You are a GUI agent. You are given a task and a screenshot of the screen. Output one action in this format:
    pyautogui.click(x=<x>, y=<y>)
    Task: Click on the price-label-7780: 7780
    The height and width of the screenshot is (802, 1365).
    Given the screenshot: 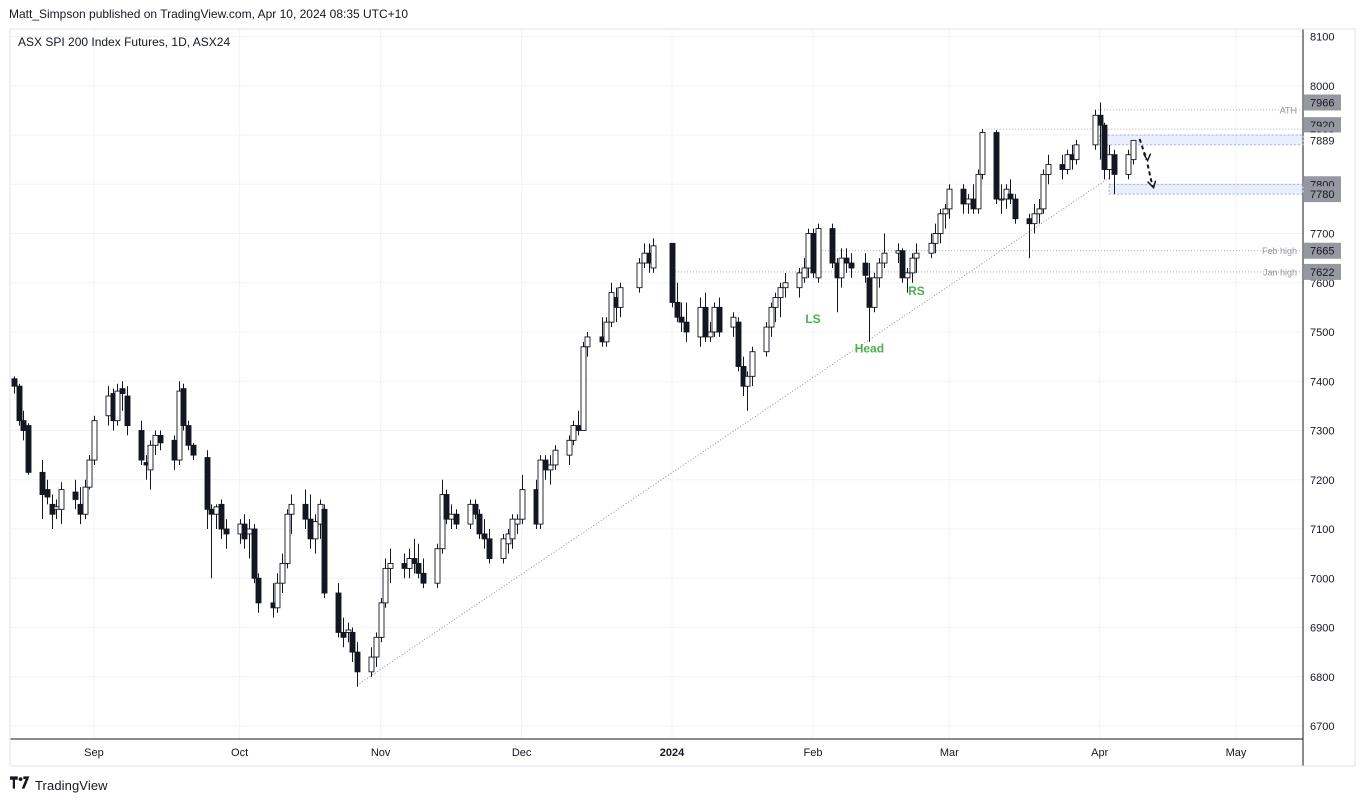 What is the action you would take?
    pyautogui.click(x=1322, y=195)
    